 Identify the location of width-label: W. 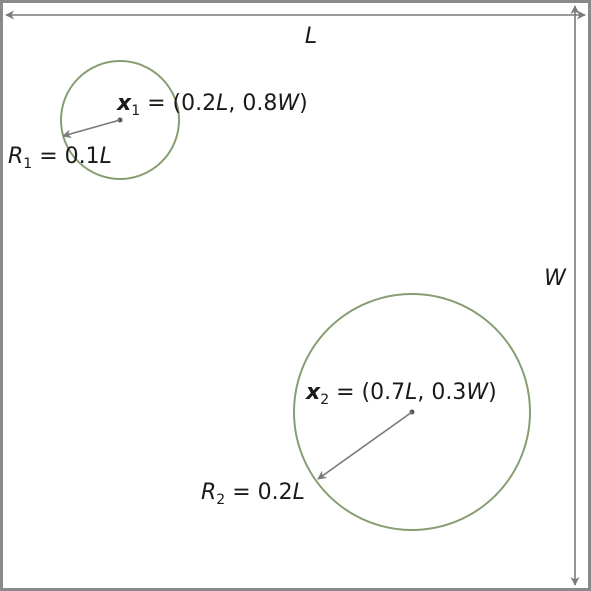
(555, 278).